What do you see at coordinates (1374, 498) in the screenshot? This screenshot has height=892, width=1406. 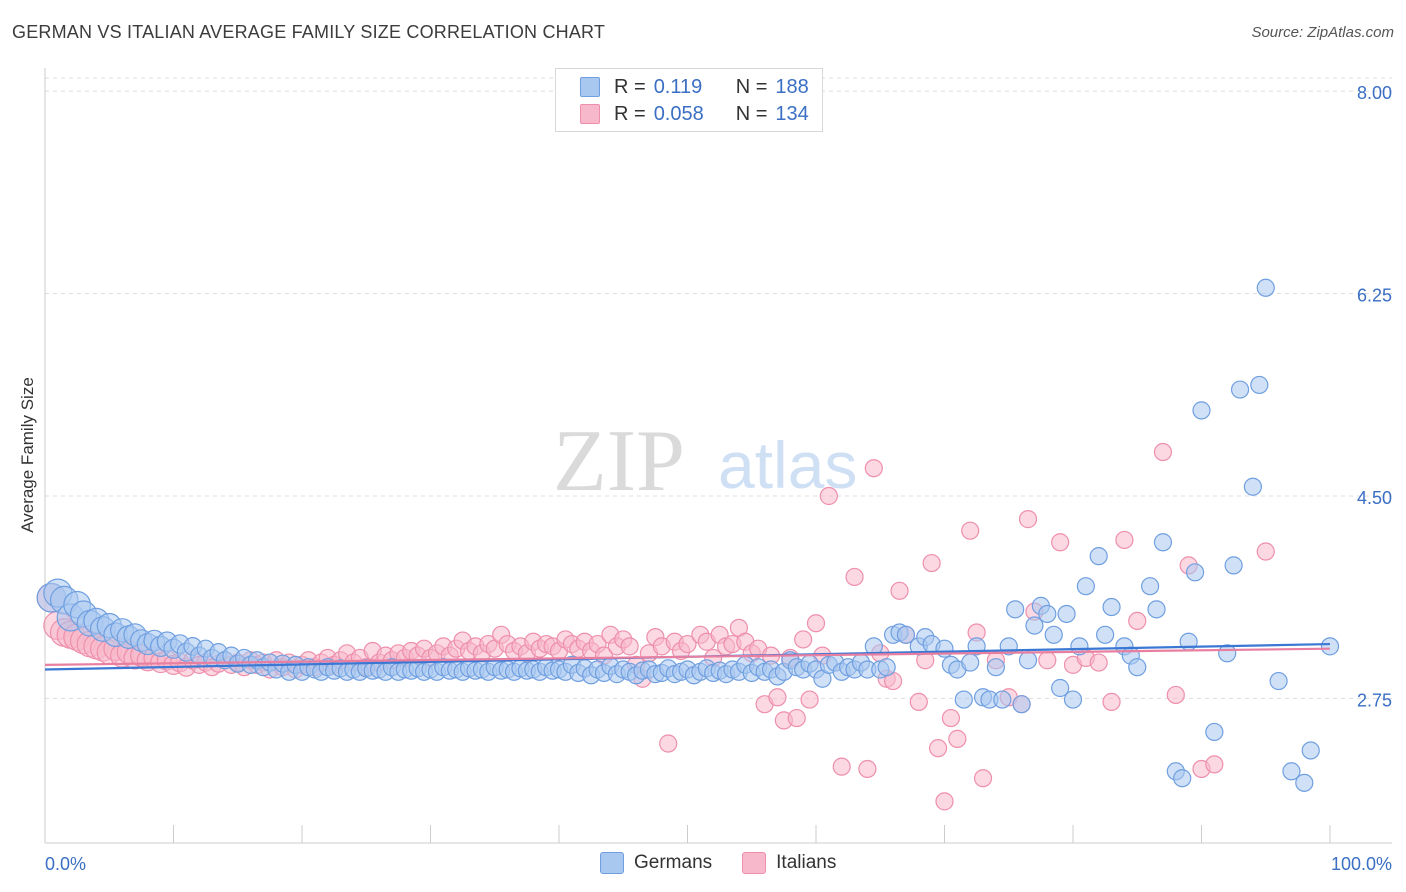 I see `y-tick-label: 4.50` at bounding box center [1374, 498].